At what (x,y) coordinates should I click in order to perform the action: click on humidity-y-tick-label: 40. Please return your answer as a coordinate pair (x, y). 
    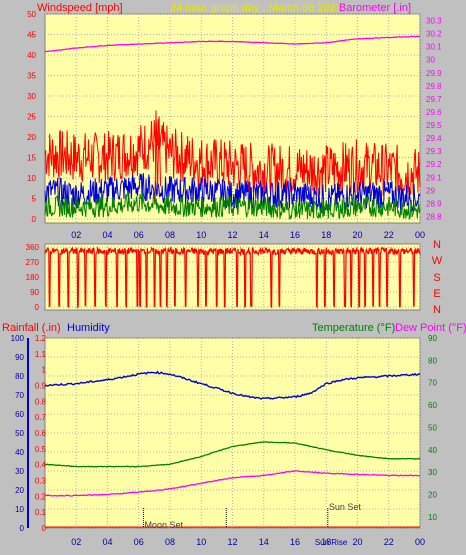
    Looking at the image, I should click on (19, 452).